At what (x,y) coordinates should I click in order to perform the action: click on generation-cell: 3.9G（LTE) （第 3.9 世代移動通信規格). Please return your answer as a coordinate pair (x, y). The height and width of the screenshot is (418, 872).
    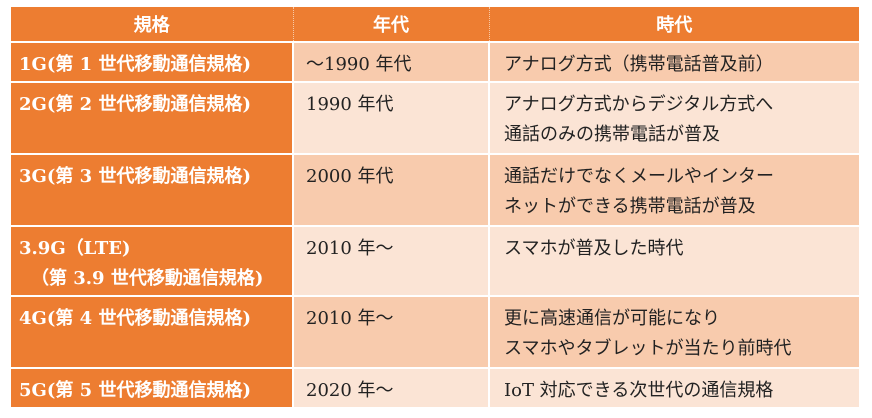
    Looking at the image, I should click on (152, 261).